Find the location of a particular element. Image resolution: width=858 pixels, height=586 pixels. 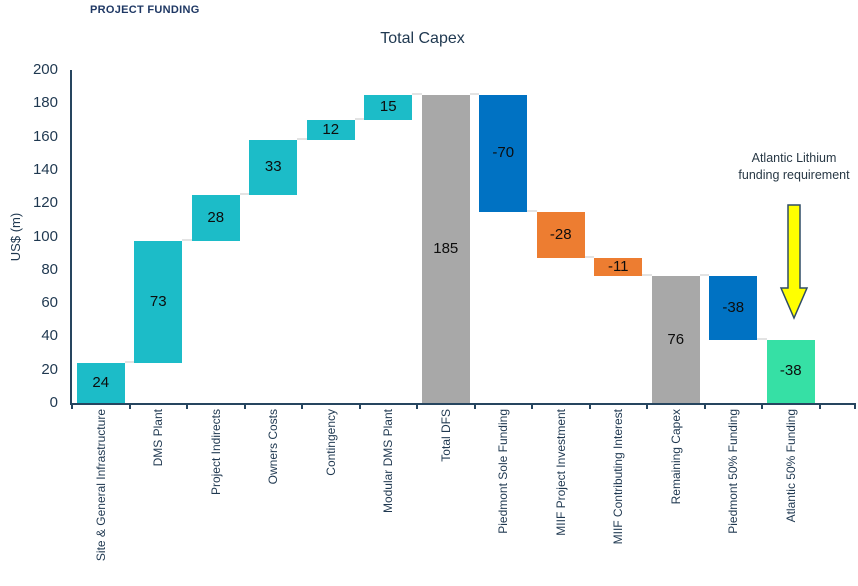

category-label-project-indirects: Project Indirects is located at coordinates (215, 452).